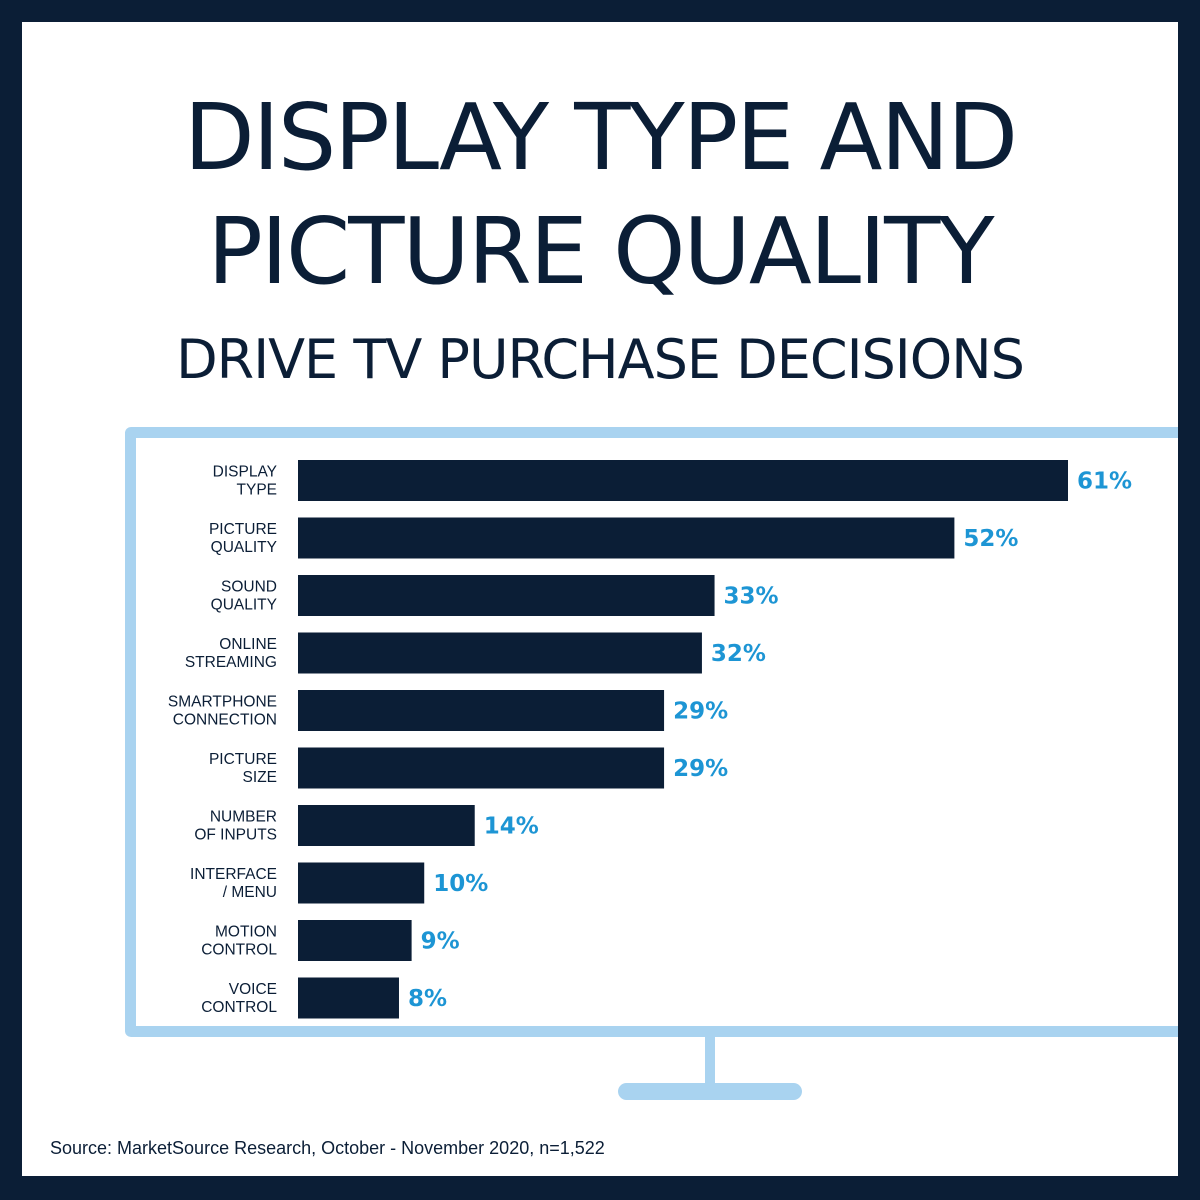  I want to click on value-label: 32%, so click(738, 654).